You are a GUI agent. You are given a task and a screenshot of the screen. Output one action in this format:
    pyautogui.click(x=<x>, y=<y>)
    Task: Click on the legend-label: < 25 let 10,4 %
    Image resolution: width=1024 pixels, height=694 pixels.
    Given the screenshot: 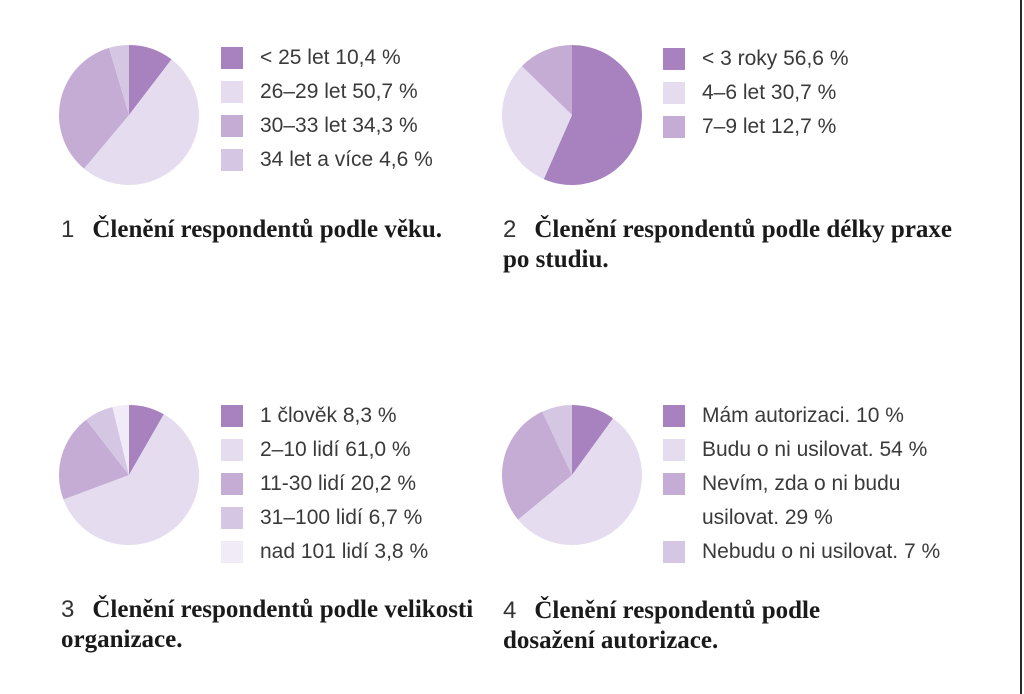 What is the action you would take?
    pyautogui.click(x=330, y=57)
    